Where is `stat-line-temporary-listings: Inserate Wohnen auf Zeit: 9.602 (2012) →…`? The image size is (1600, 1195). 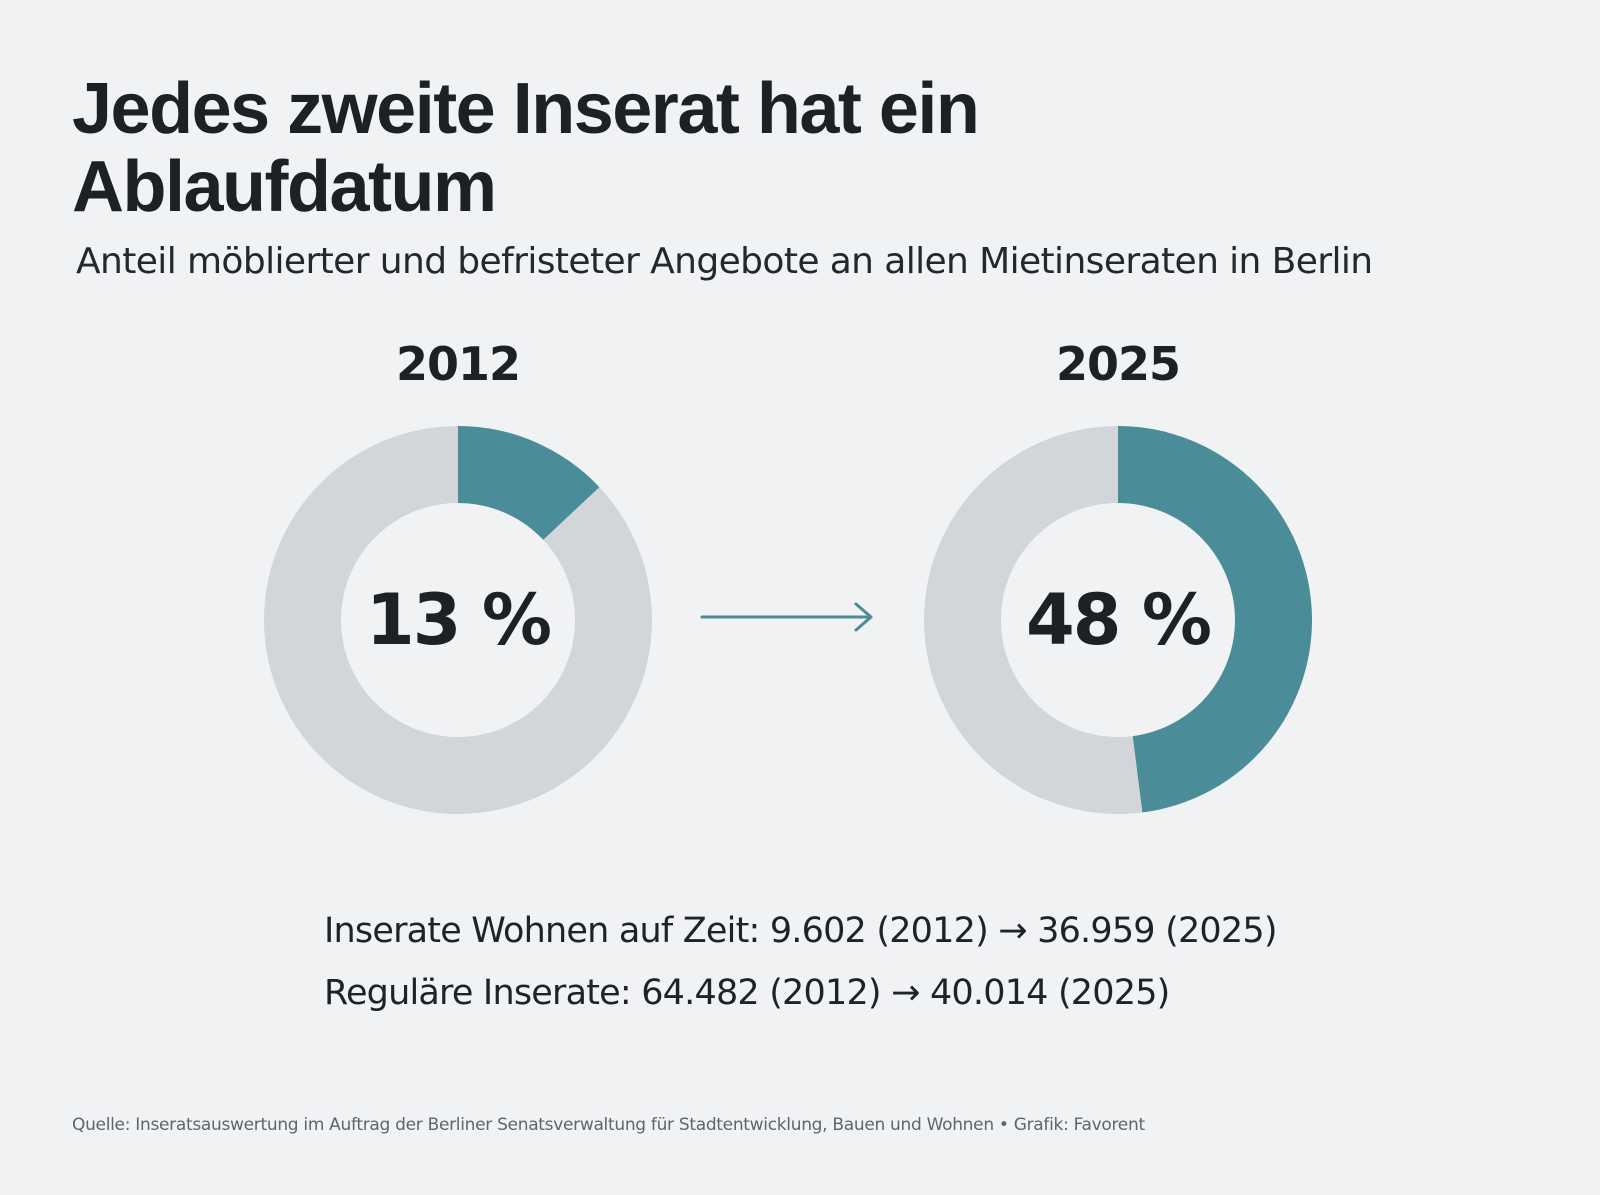 stat-line-temporary-listings: Inserate Wohnen auf Zeit: 9.602 (2012) →… is located at coordinates (800, 931).